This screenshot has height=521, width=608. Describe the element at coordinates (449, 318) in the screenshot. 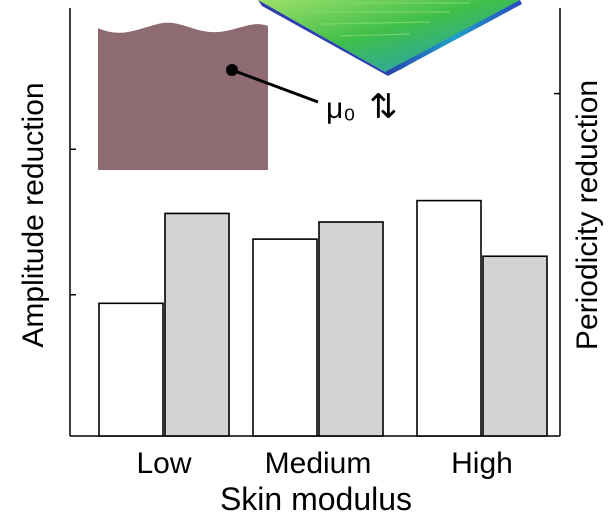

I see `bar-series1-high` at that location.